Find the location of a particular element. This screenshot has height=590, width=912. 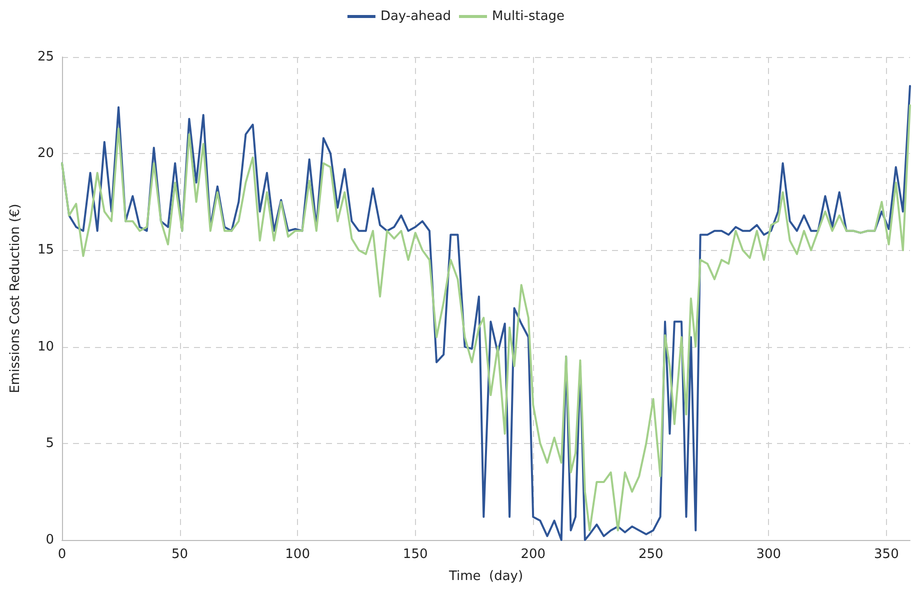

y-axis-title: Emissions Cost Reduction (€) is located at coordinates (15, 299).